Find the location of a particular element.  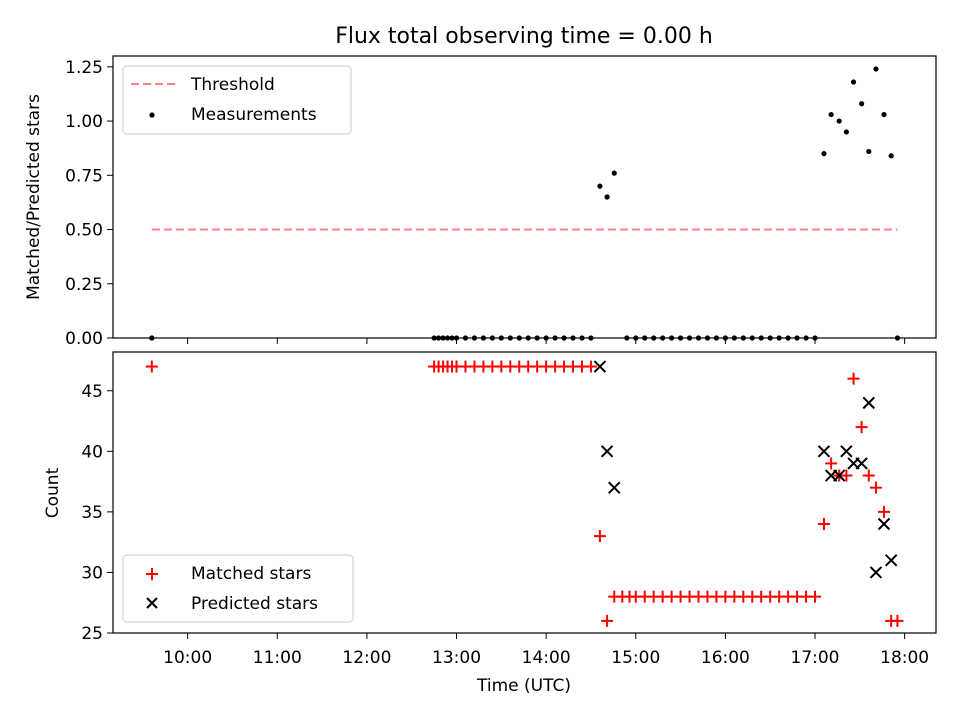

figure-title: Flux total observing time = 0.00 h is located at coordinates (524, 36).